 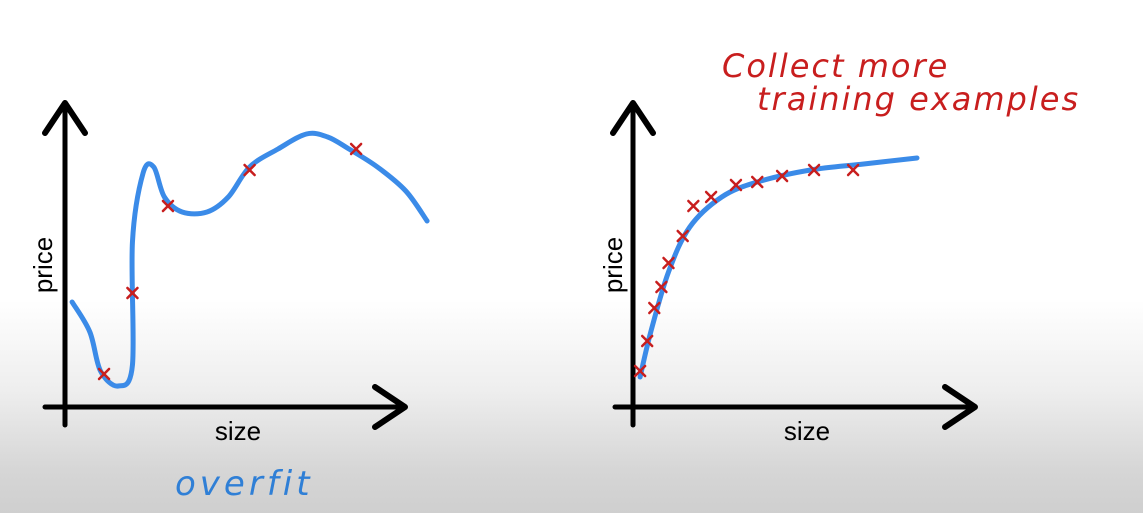 I want to click on right-x-axis-label: size, so click(x=807, y=431).